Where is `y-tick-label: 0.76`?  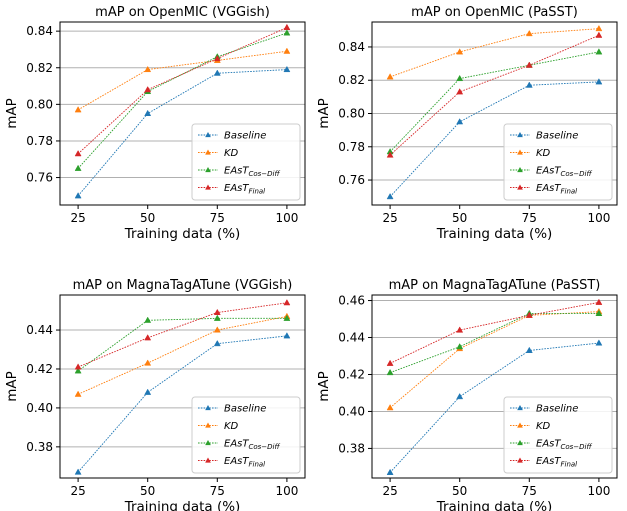
y-tick-label: 0.76 is located at coordinates (351, 180).